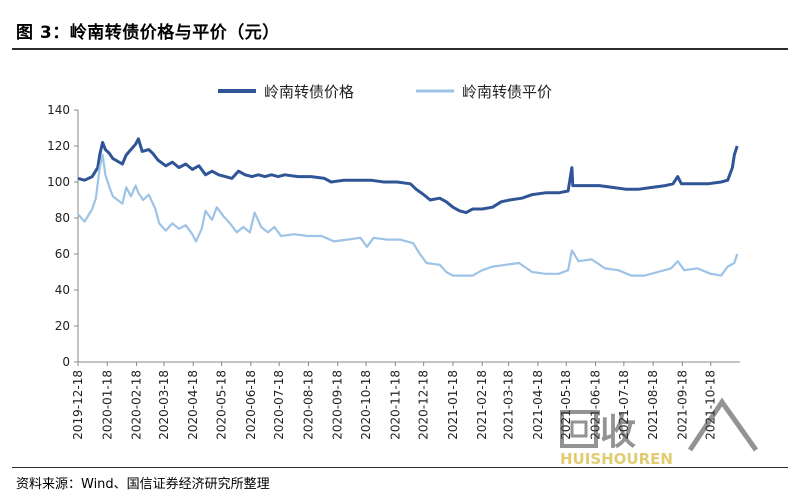 Image resolution: width=800 pixels, height=500 pixels. I want to click on y-tick-label: 20, so click(62, 326).